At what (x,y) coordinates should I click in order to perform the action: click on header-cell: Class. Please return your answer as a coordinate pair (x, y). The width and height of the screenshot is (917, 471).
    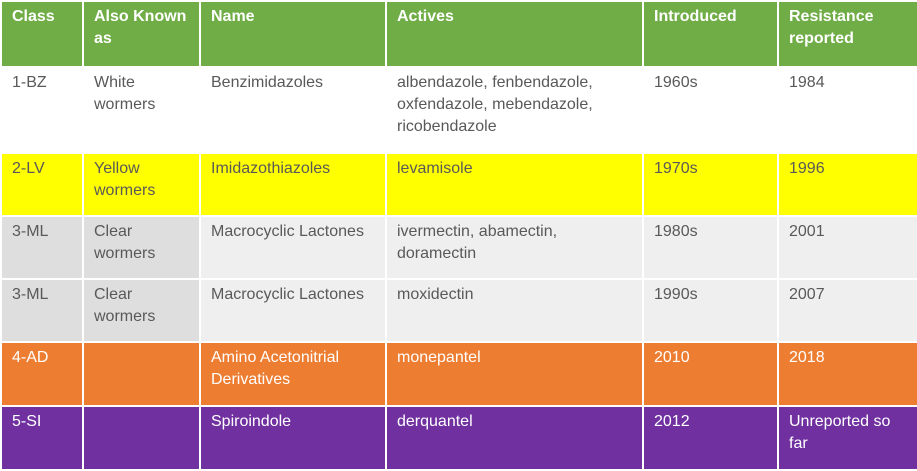
    Looking at the image, I should click on (42, 34).